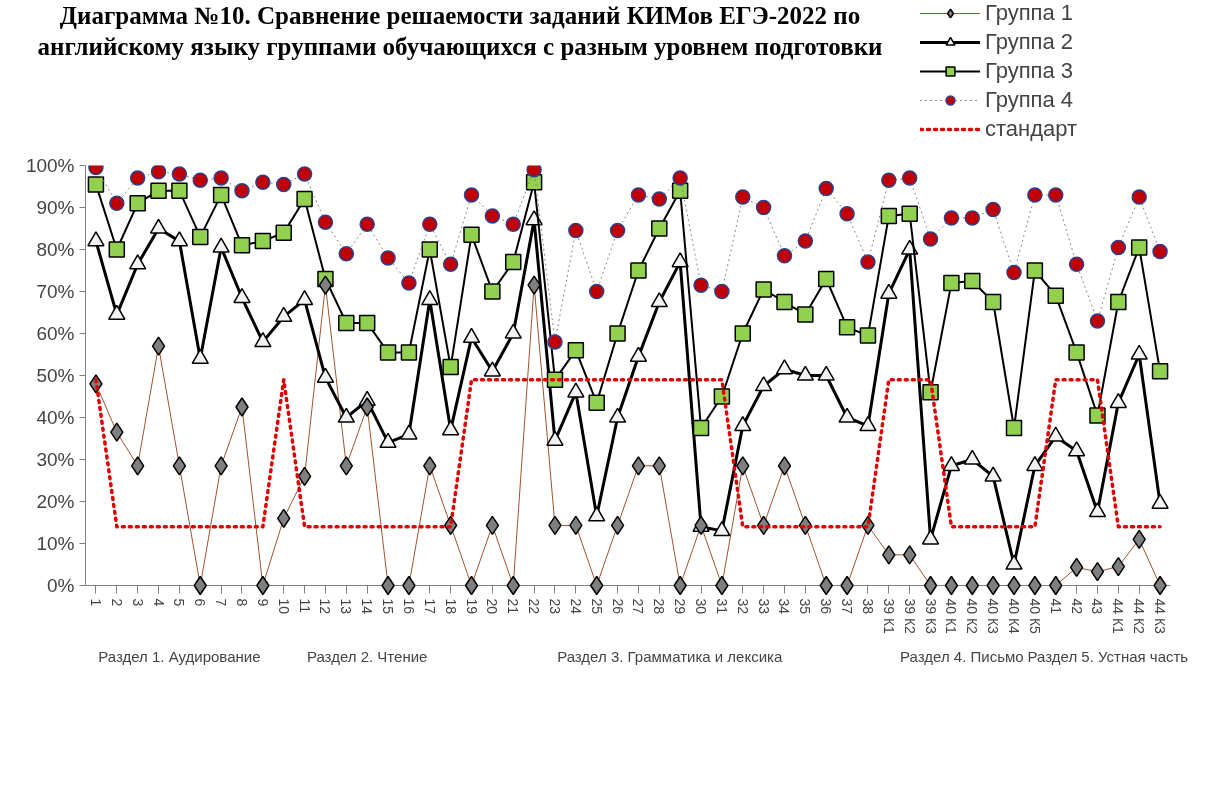  Describe the element at coordinates (179, 656) in the screenshot. I see `text: Раздел 1. Аудирование` at that location.